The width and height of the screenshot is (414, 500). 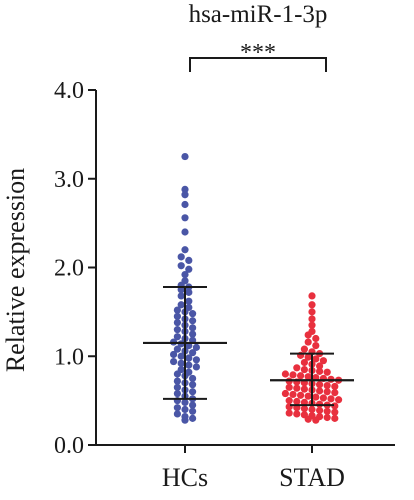 I want to click on y-tick-label: 3.0, so click(x=69, y=180).